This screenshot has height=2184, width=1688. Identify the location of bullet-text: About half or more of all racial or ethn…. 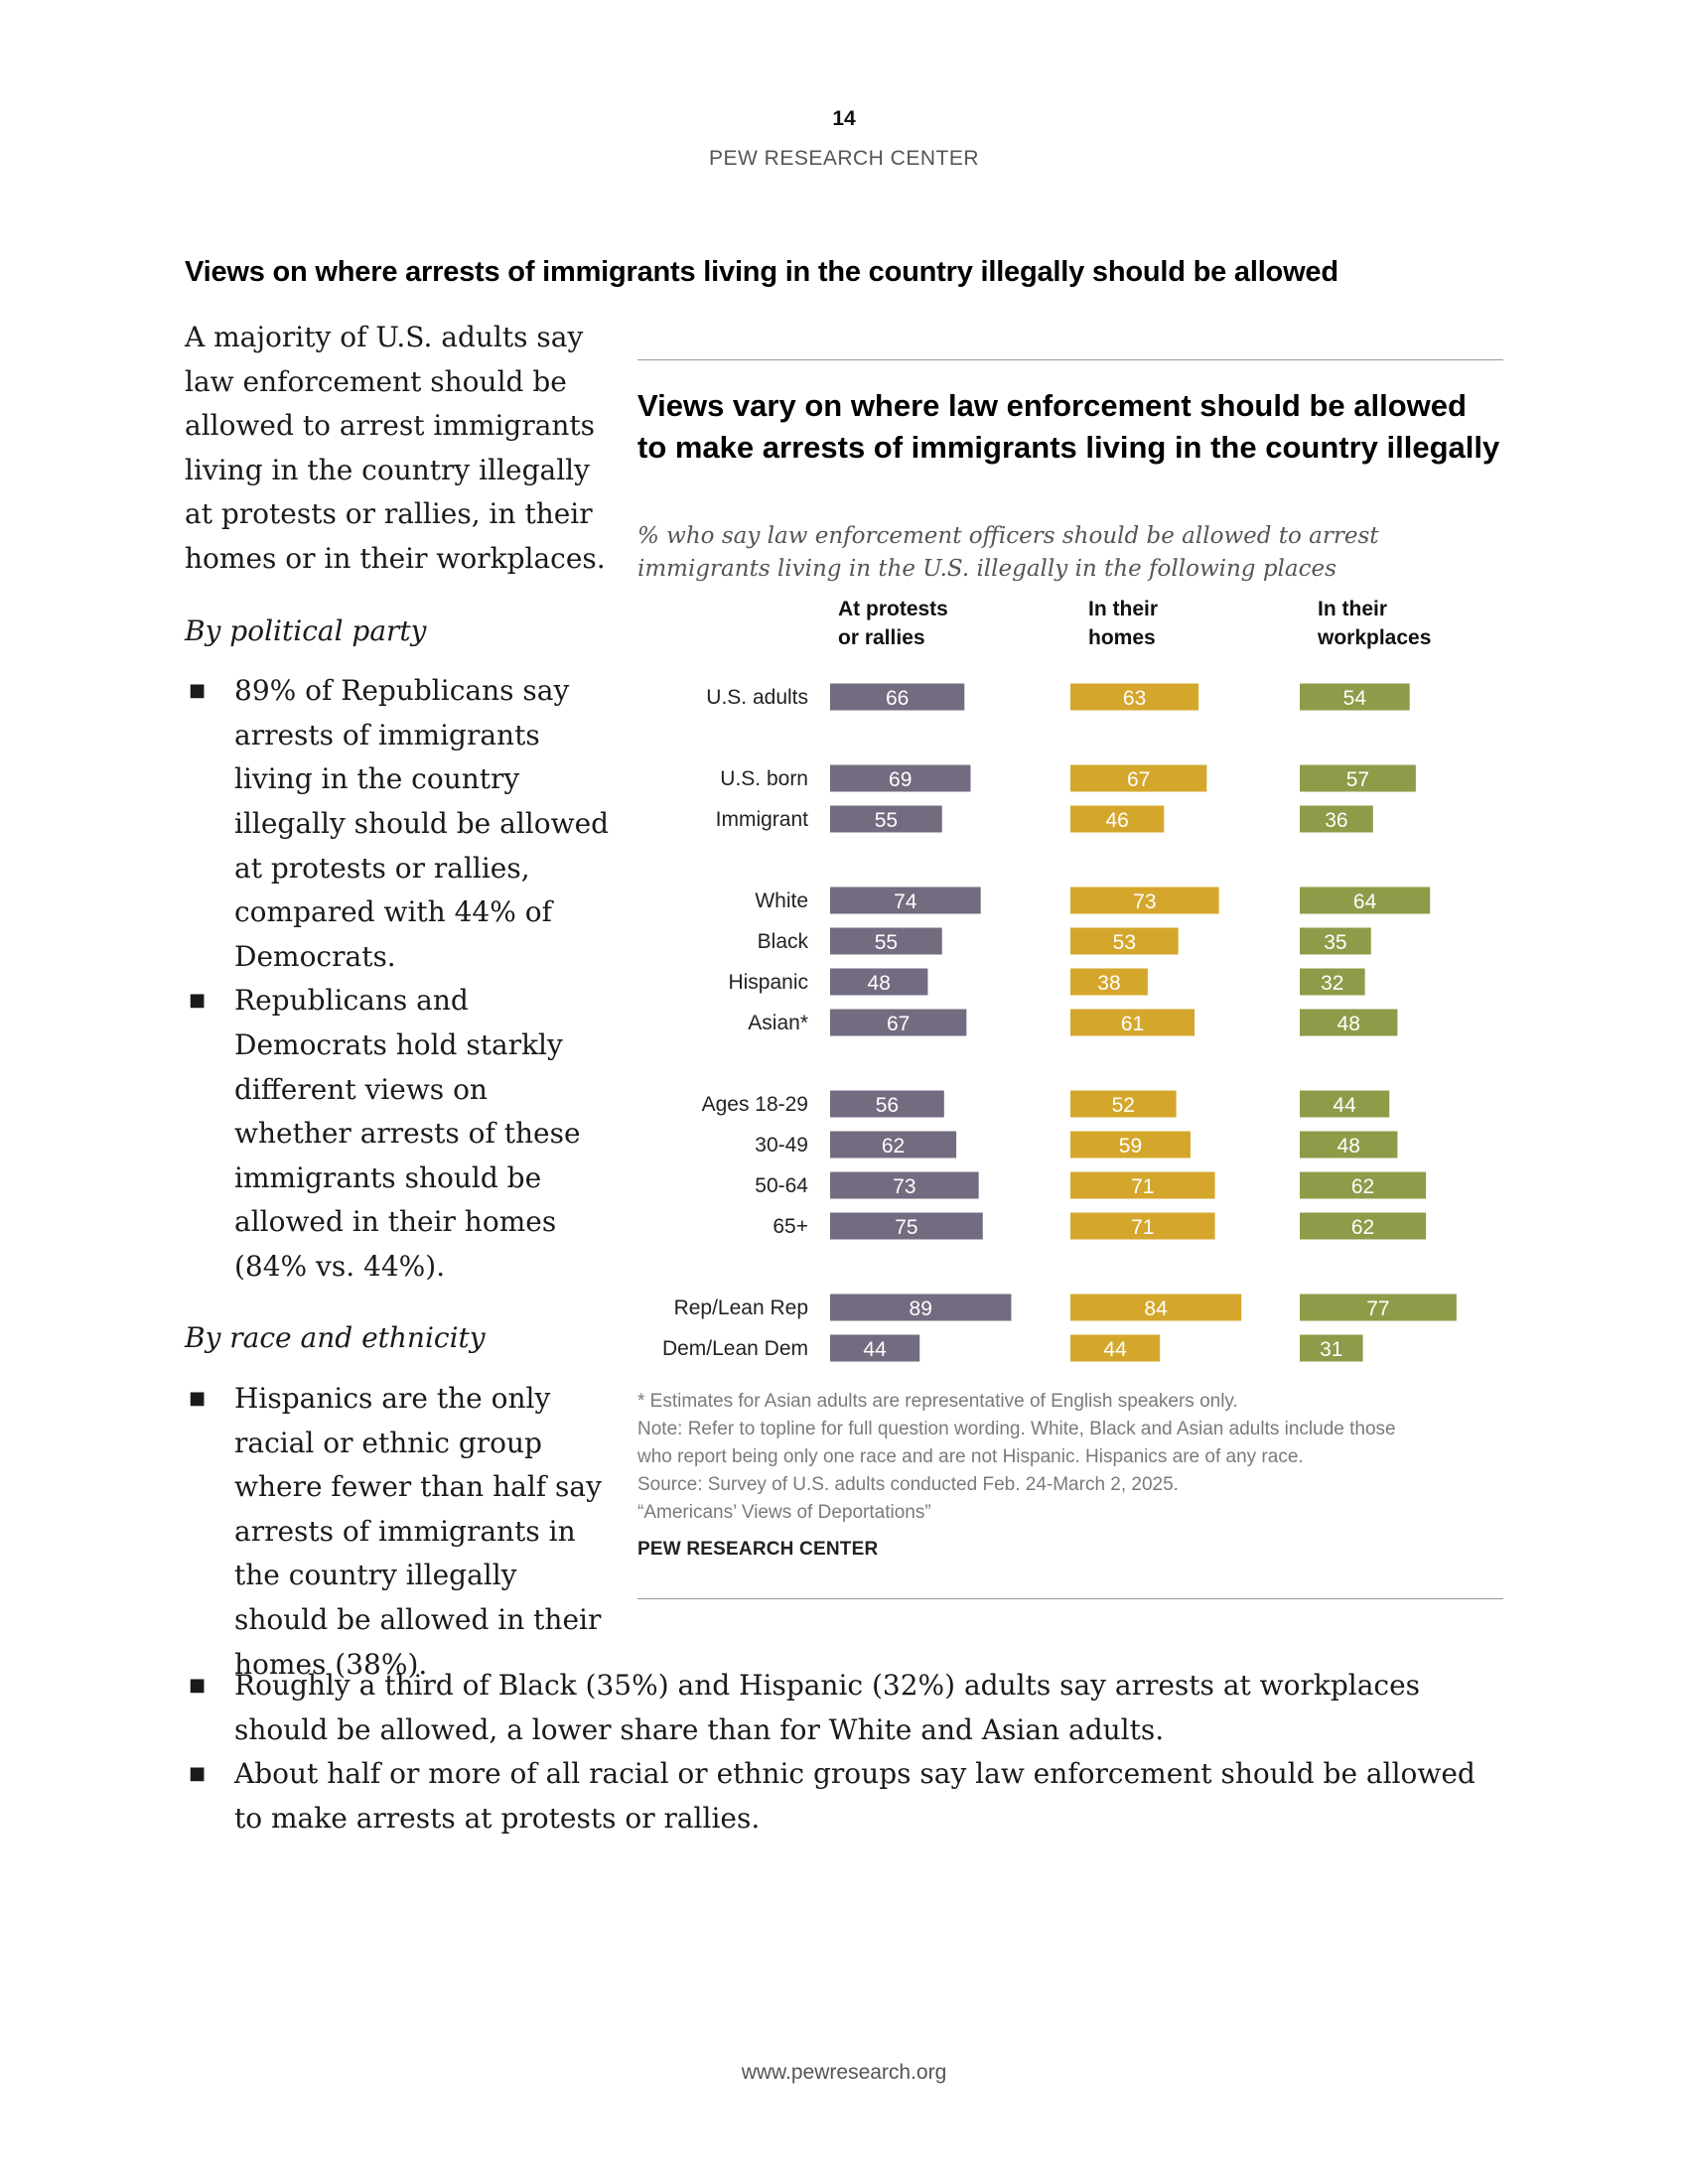
(855, 1796).